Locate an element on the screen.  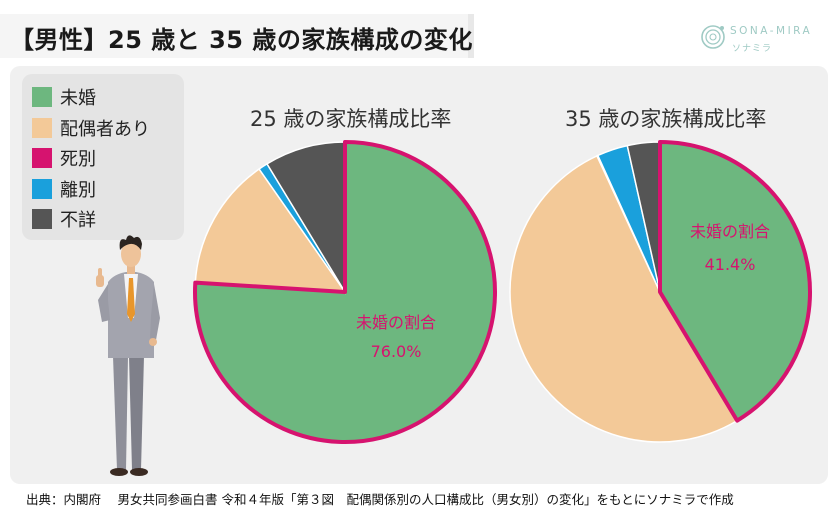
legend-label: 離別 is located at coordinates (78, 190).